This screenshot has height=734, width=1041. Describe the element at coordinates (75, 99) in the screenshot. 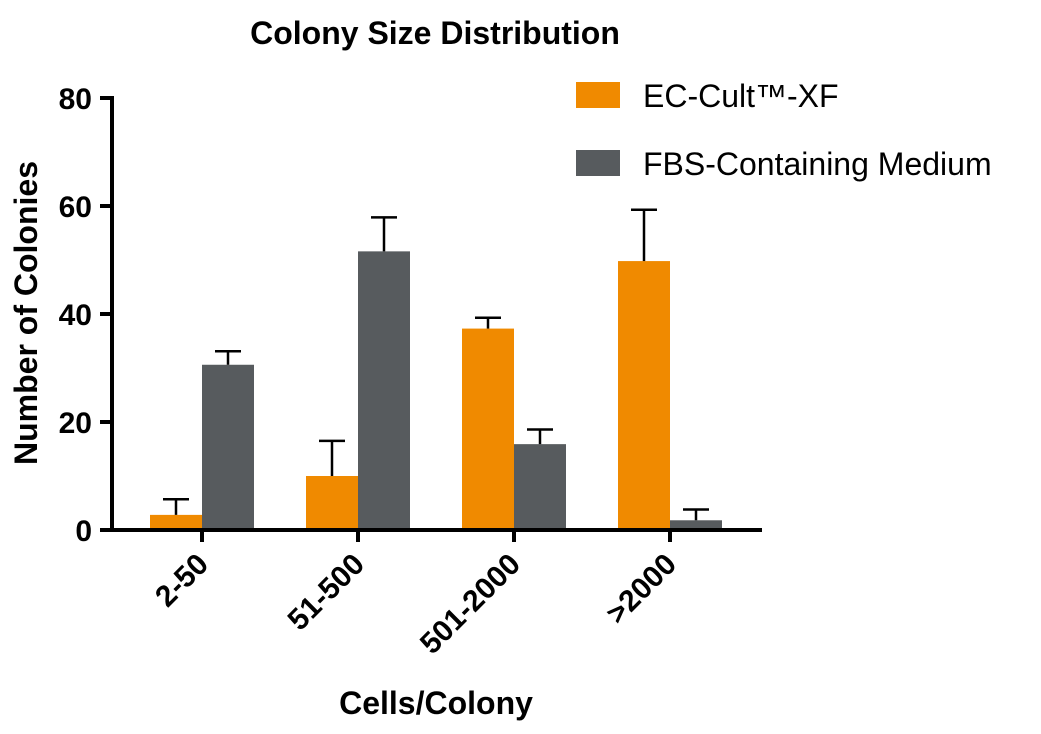

I see `y-tick-label: 80` at that location.